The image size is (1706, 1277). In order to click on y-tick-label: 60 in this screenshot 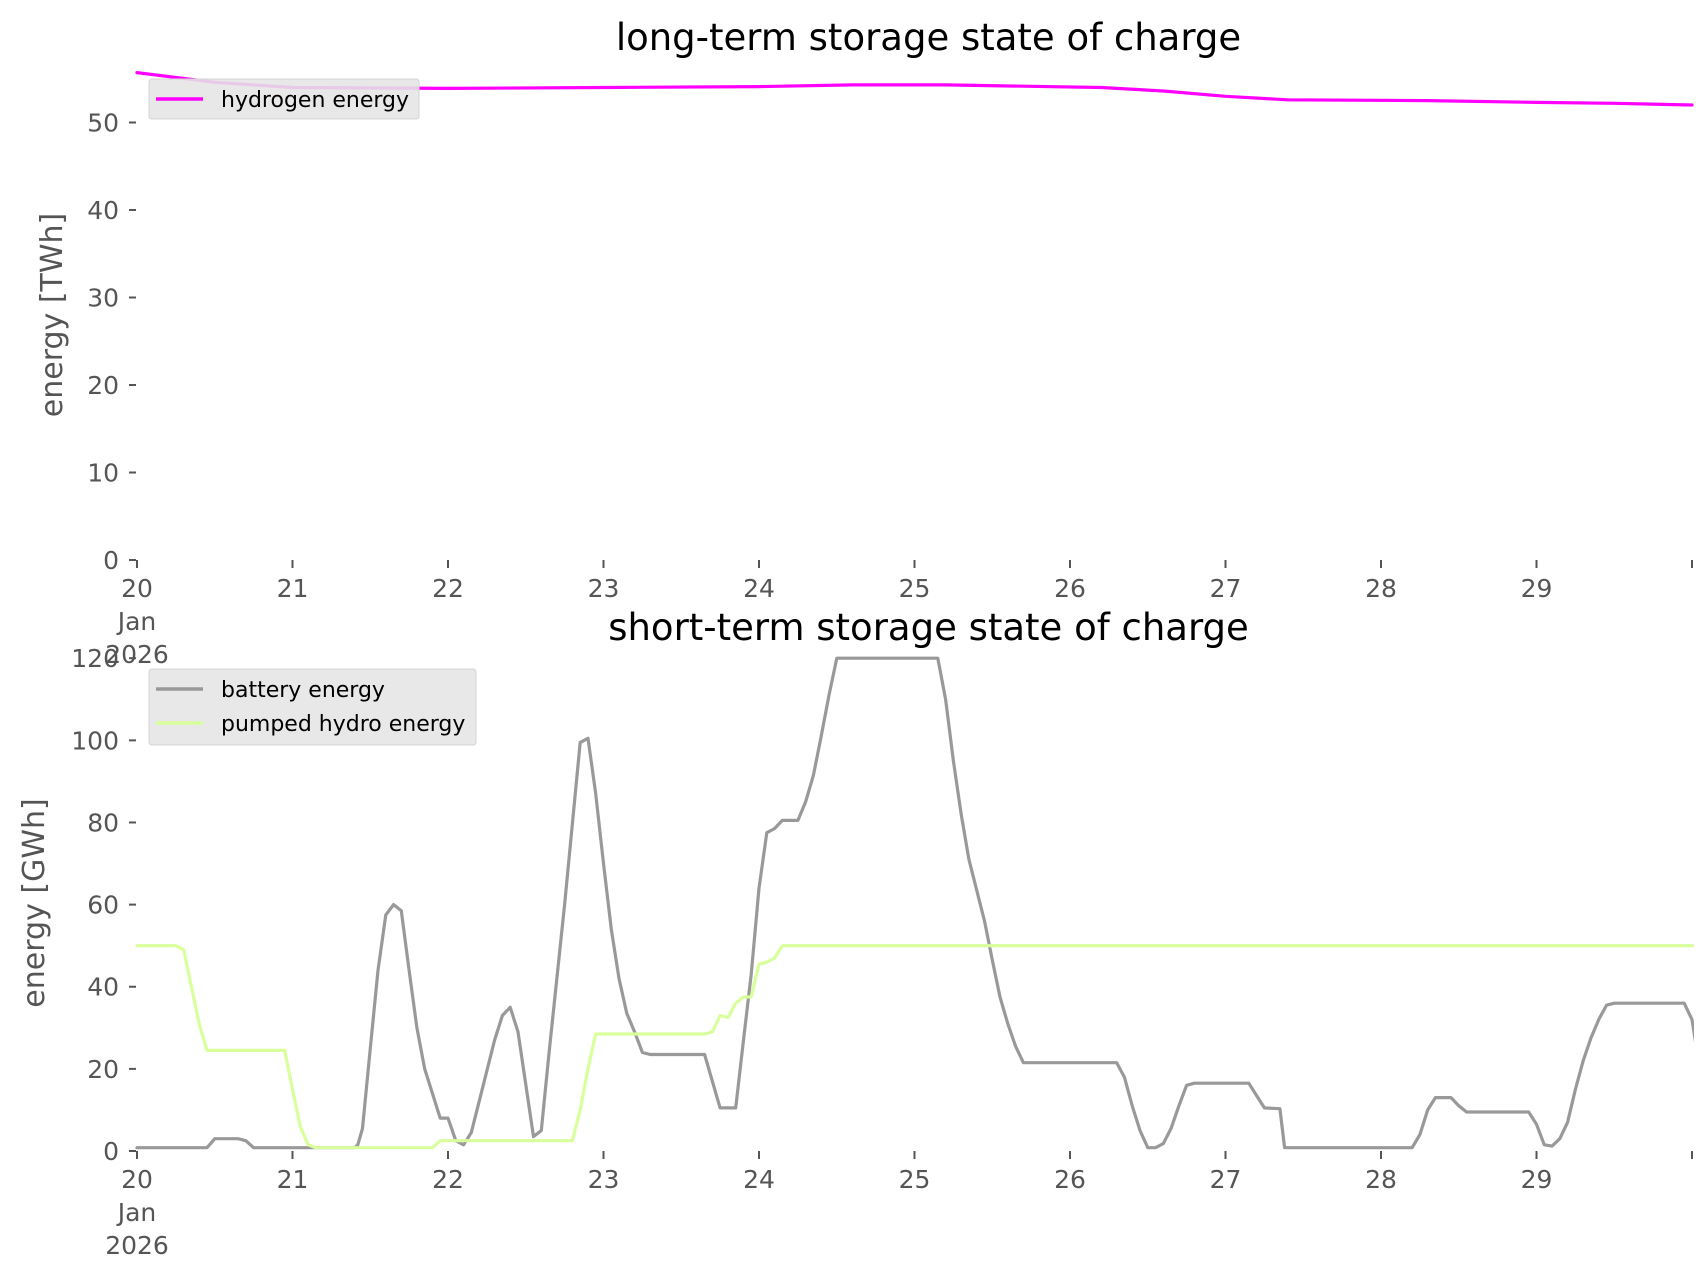, I will do `click(103, 905)`.